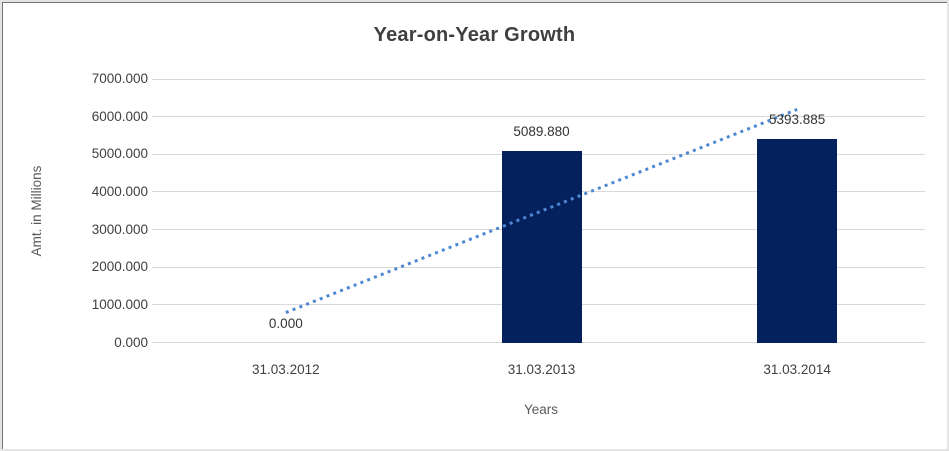  I want to click on y-axis-tick-label: 3000.000, so click(119, 229).